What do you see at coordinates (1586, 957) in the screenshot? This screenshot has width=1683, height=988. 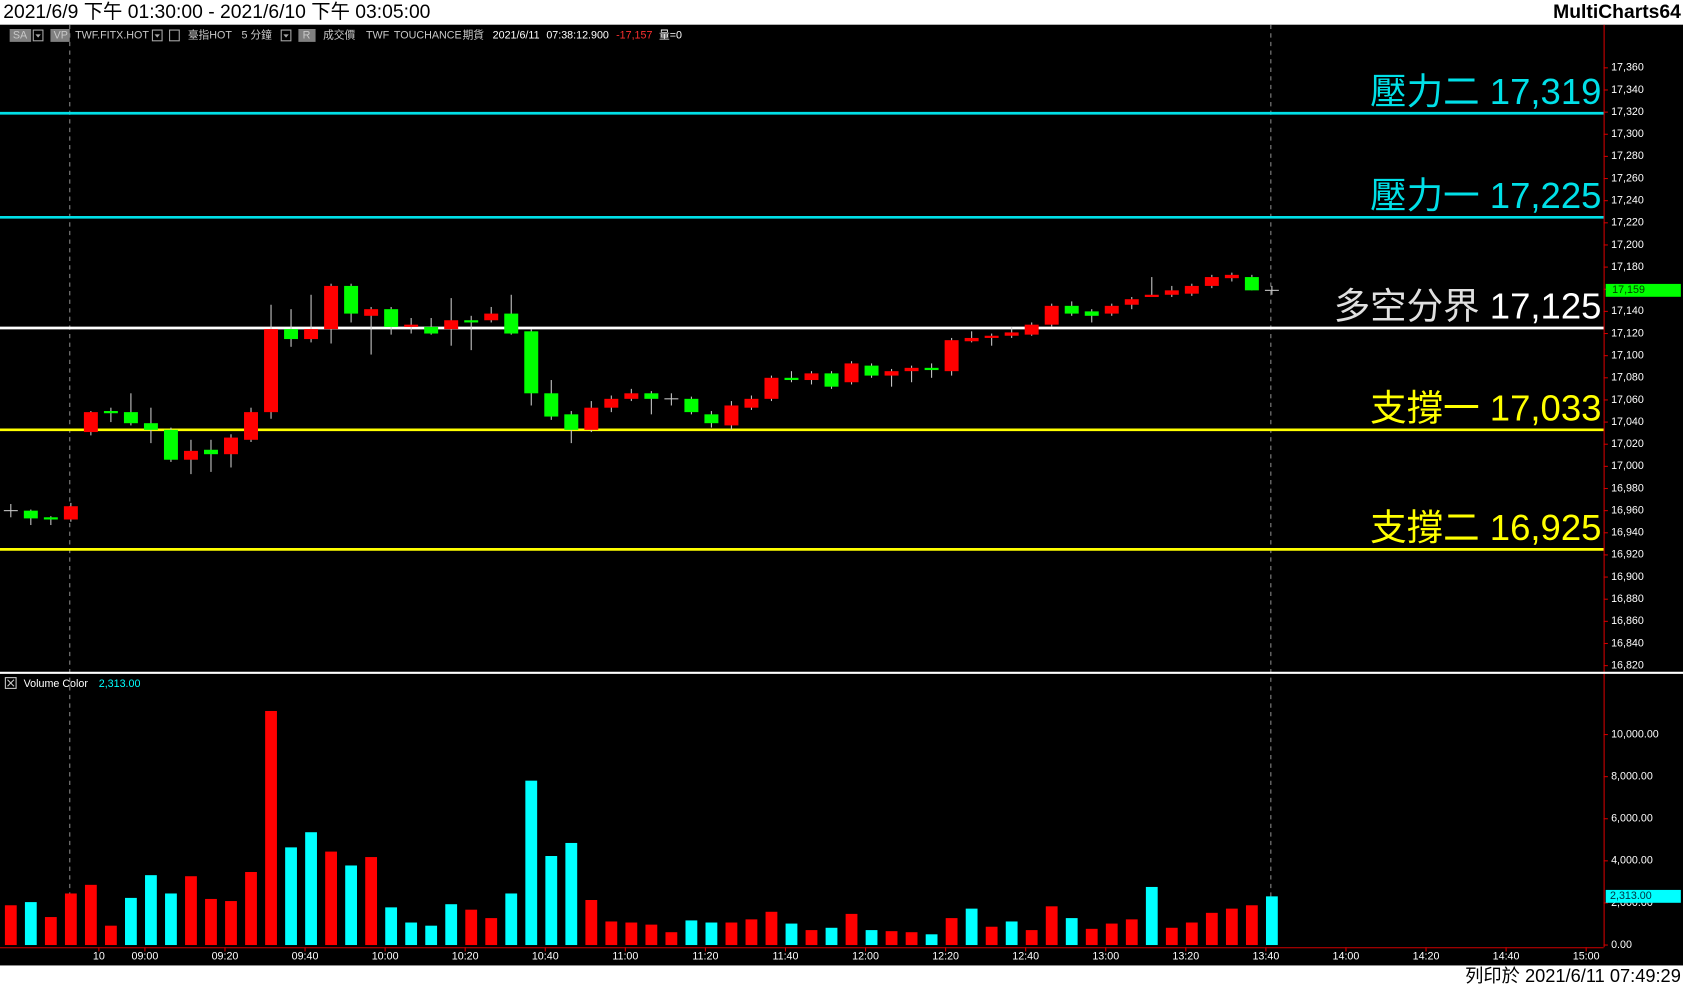 I see `x-tick-label: 15:00` at bounding box center [1586, 957].